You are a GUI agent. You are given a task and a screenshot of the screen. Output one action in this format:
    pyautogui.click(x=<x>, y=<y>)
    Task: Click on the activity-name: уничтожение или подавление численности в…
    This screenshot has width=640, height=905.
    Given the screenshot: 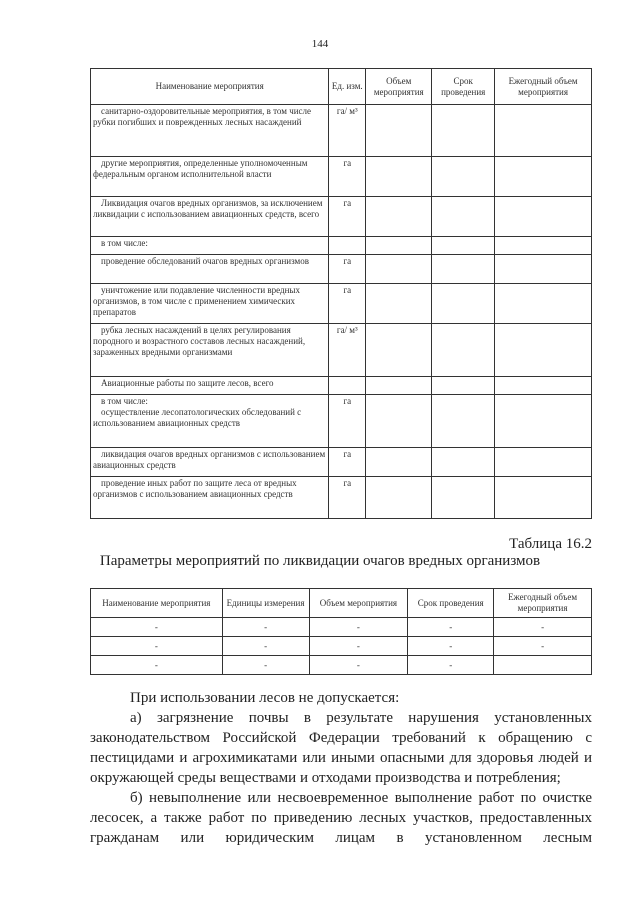 What is the action you would take?
    pyautogui.click(x=196, y=301)
    